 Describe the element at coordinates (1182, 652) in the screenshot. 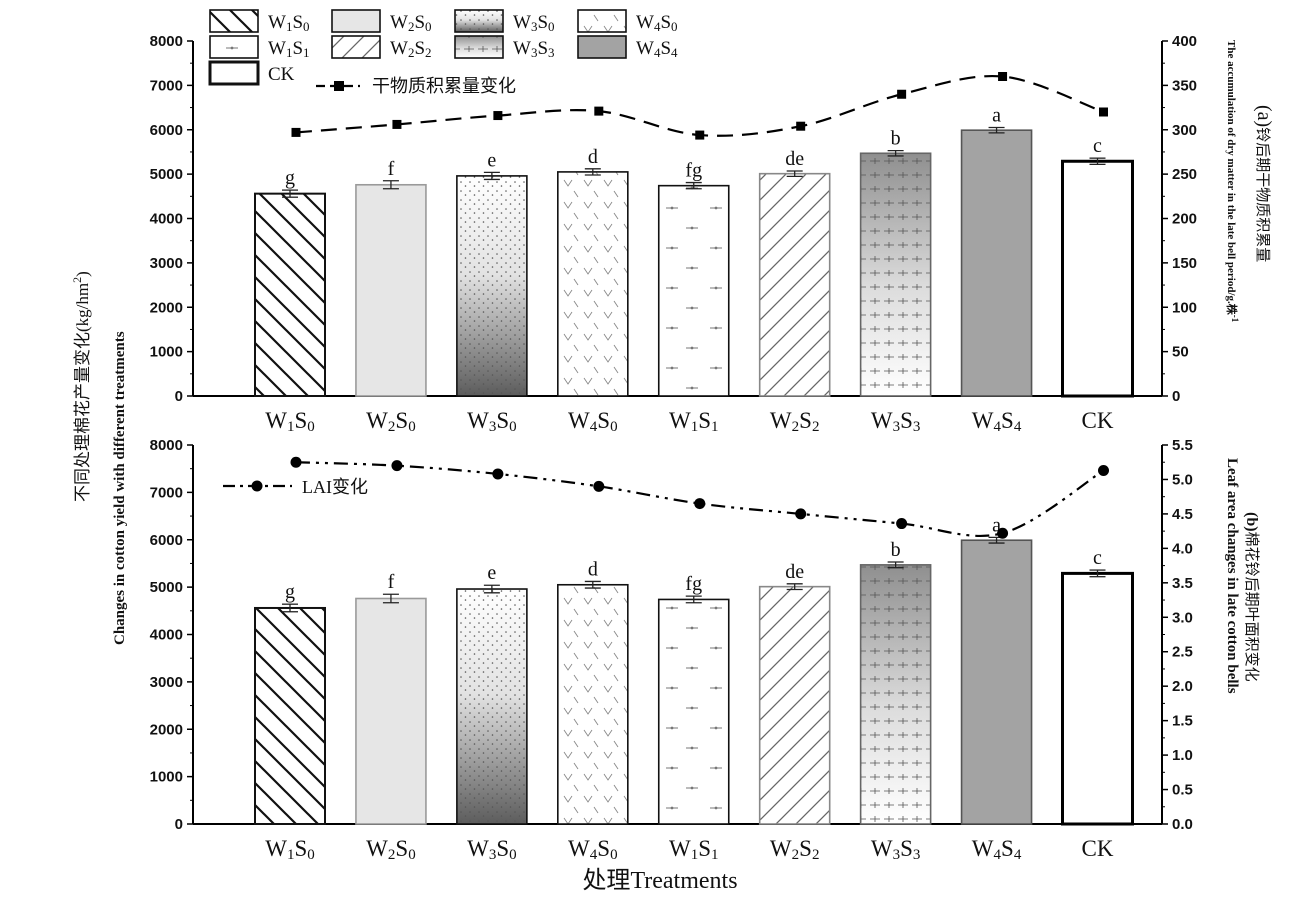

I see `right-tick-label: 2.5` at that location.